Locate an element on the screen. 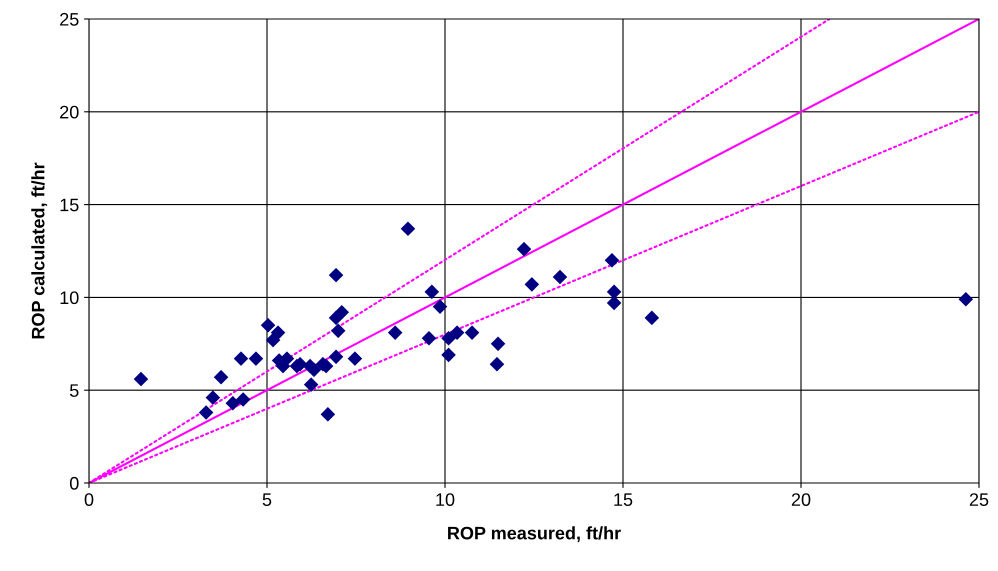 Image resolution: width=998 pixels, height=571 pixels. x-tick-label: 10 is located at coordinates (445, 499).